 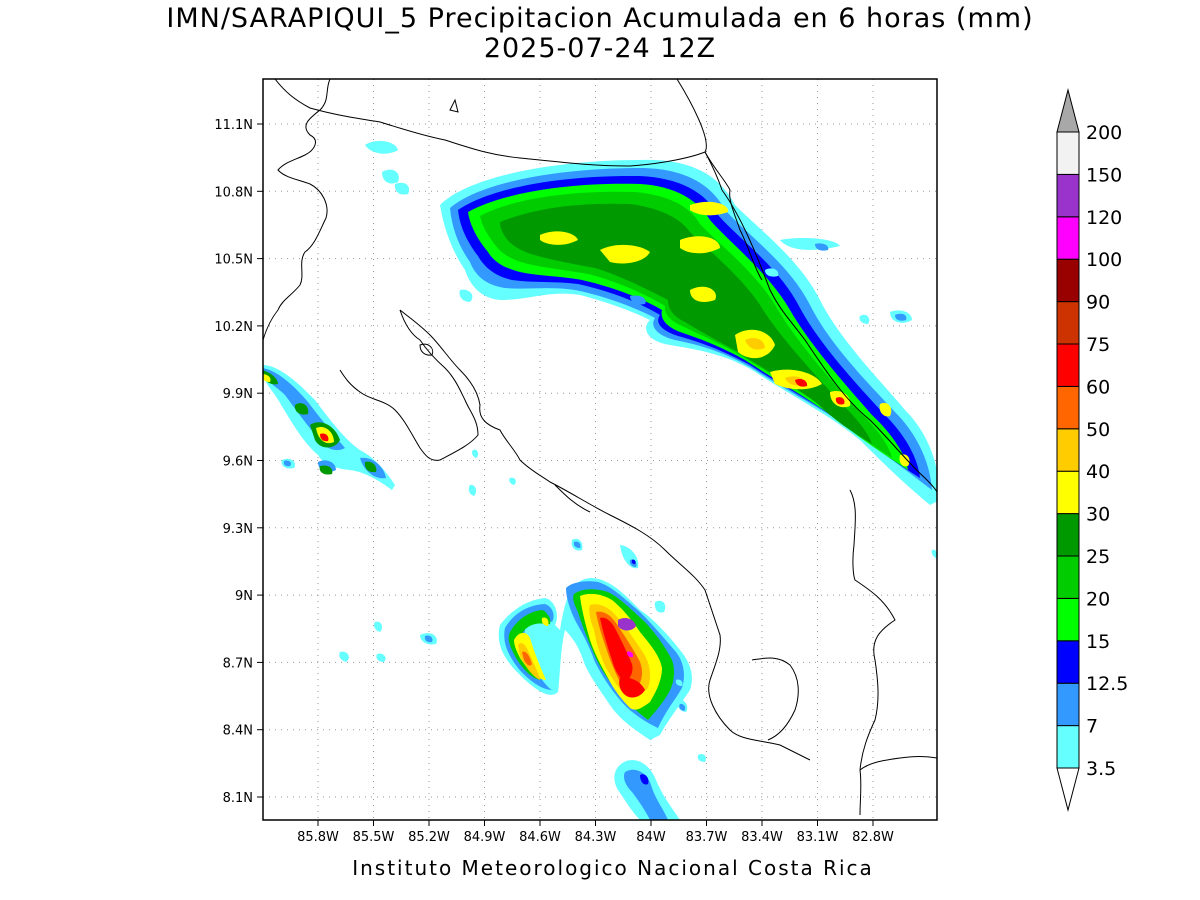 What do you see at coordinates (1098, 472) in the screenshot?
I see `legend-label: 40` at bounding box center [1098, 472].